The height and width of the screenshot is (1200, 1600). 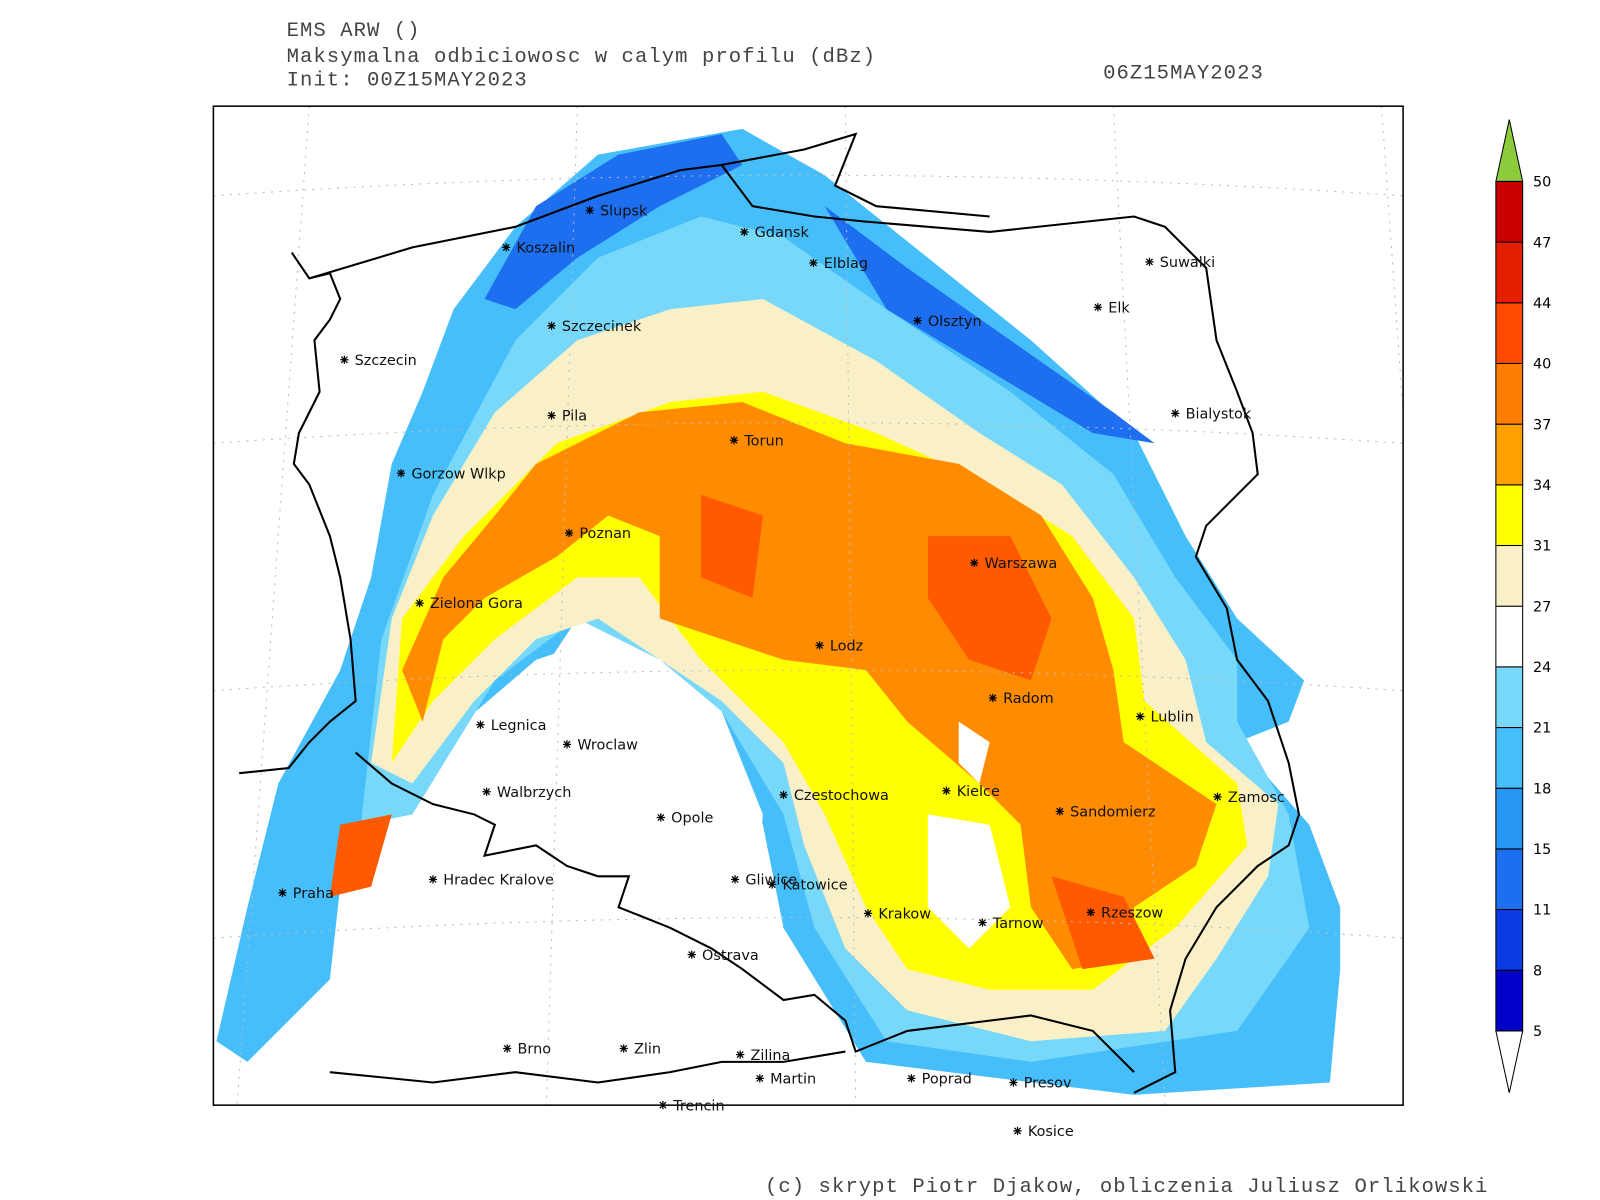 I want to click on colorbar-label: 24, so click(x=1542, y=668).